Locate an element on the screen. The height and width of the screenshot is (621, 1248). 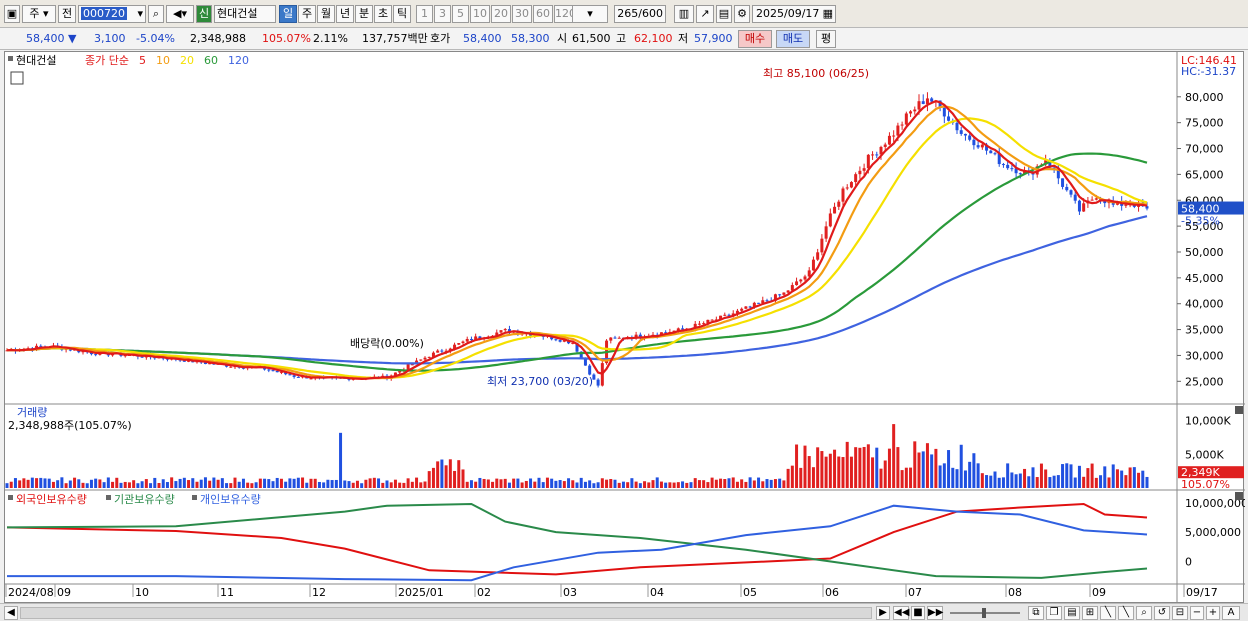
stop-icon: ■ is located at coordinates (918, 613).